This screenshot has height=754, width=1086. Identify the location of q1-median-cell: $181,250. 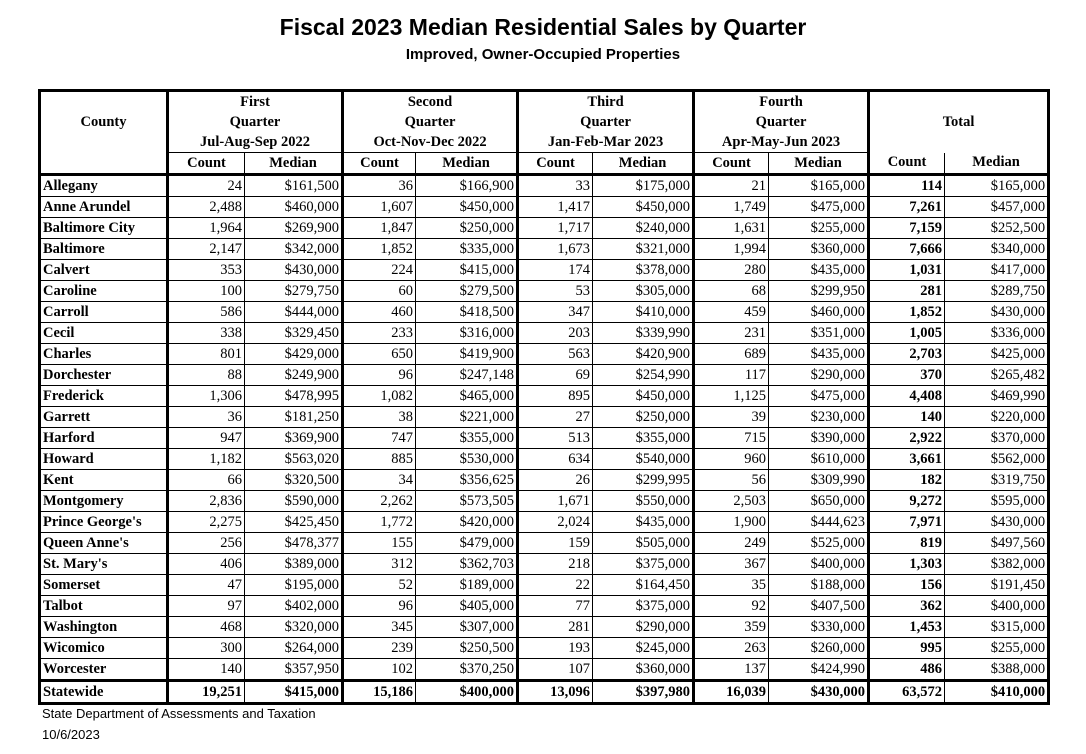
(294, 417).